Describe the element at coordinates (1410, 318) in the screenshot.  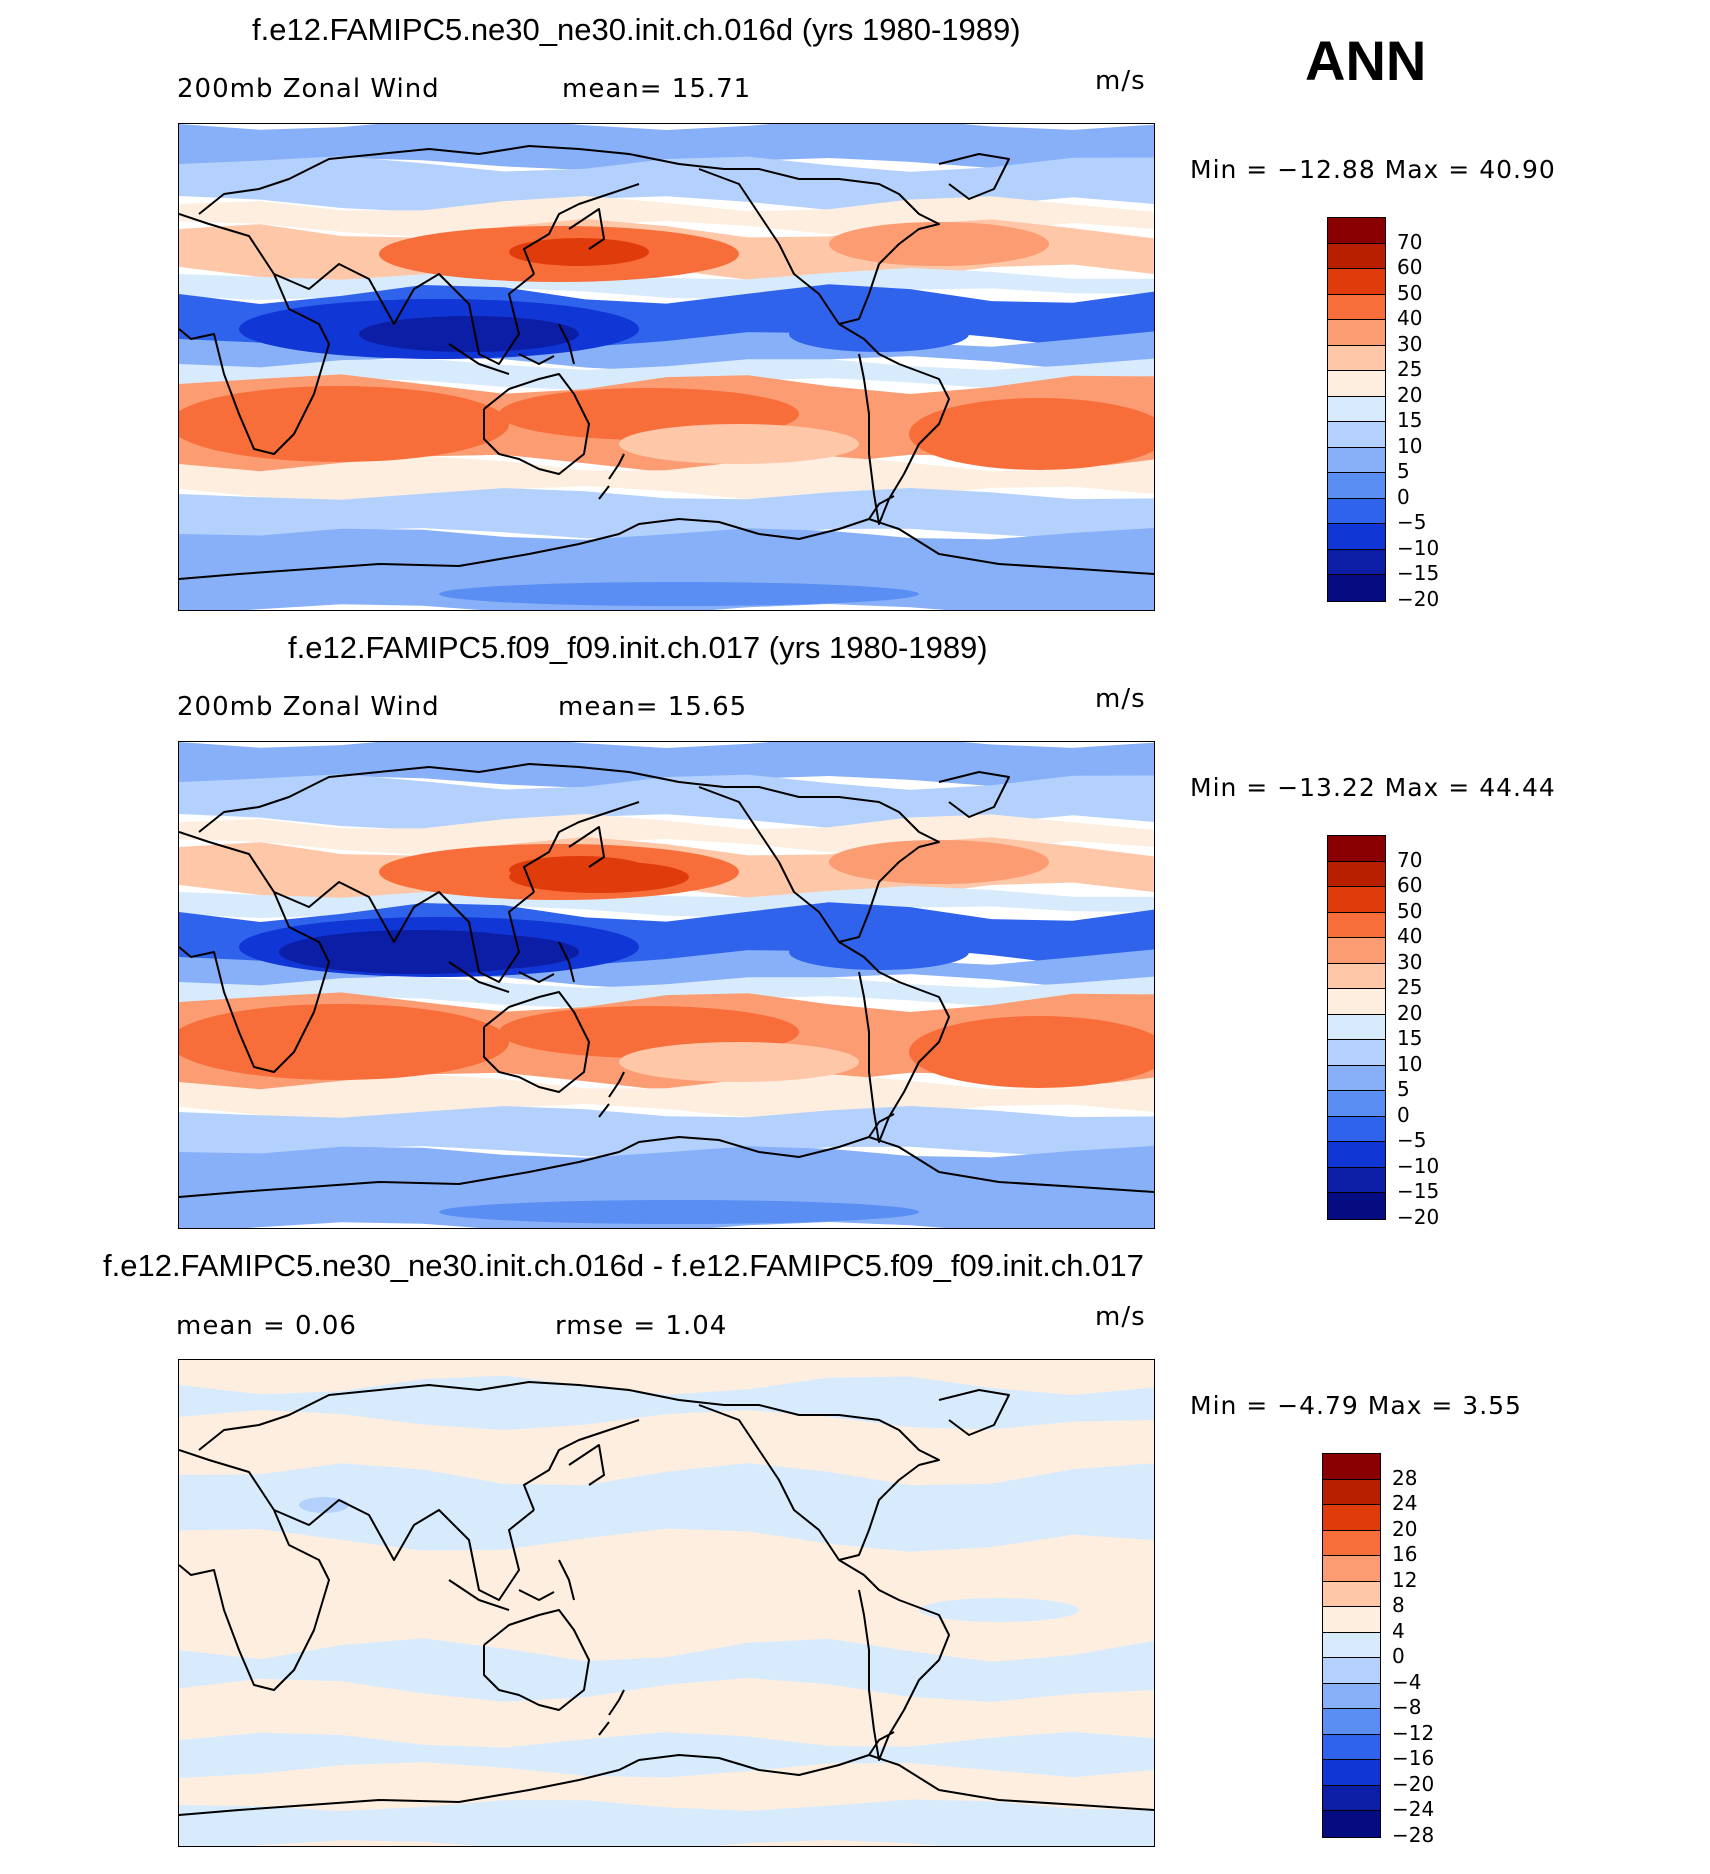
I see `colorbar-tick-label: 40` at that location.